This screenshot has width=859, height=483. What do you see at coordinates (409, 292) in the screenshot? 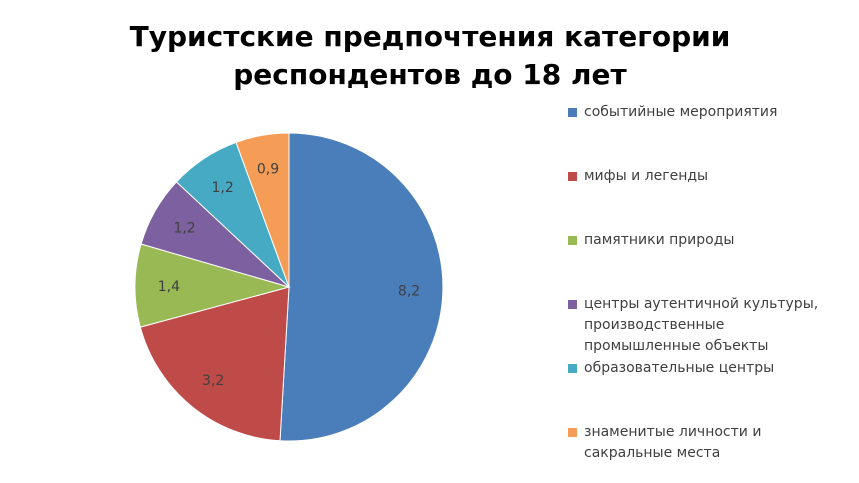
I see `slice-value-label: 8,2` at bounding box center [409, 292].